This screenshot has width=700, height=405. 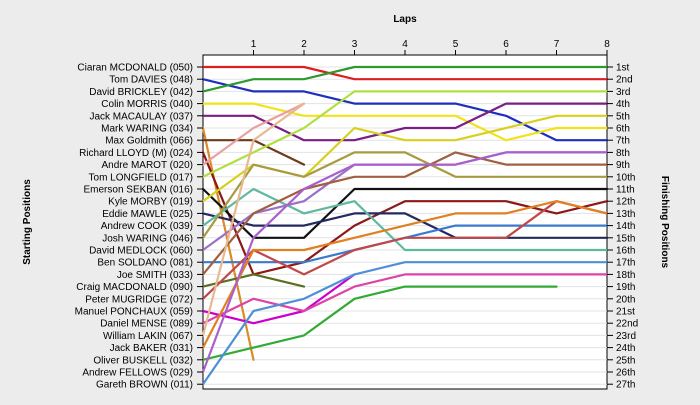 What do you see at coordinates (625, 177) in the screenshot?
I see `finishing-position-label: 10th` at bounding box center [625, 177].